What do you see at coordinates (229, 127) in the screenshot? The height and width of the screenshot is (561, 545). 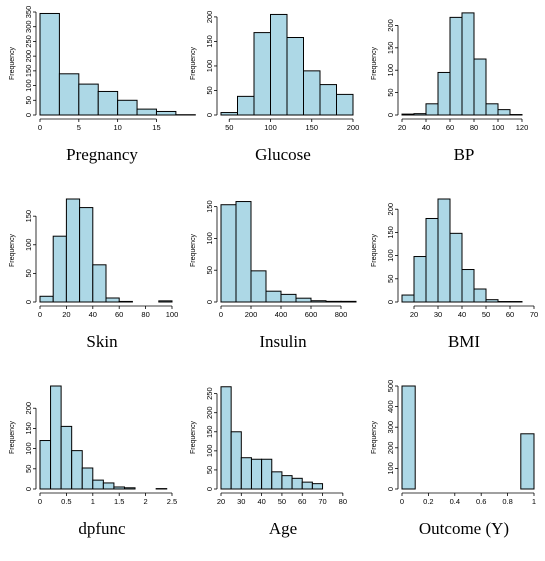 I see `x-tick-label: 50` at bounding box center [229, 127].